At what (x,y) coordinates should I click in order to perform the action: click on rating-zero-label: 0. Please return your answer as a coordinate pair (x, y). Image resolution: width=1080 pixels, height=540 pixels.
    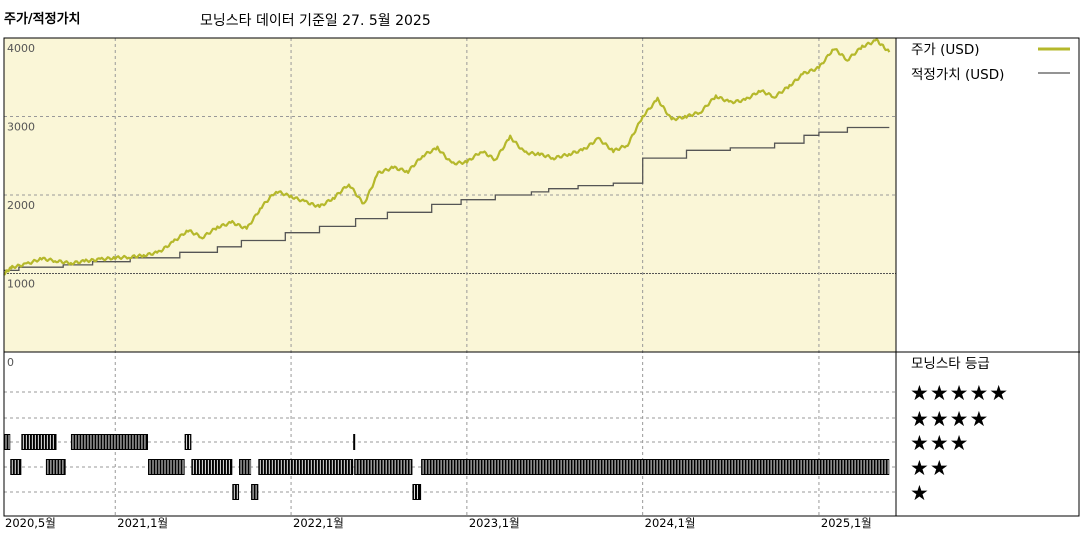
    Looking at the image, I should click on (10, 362).